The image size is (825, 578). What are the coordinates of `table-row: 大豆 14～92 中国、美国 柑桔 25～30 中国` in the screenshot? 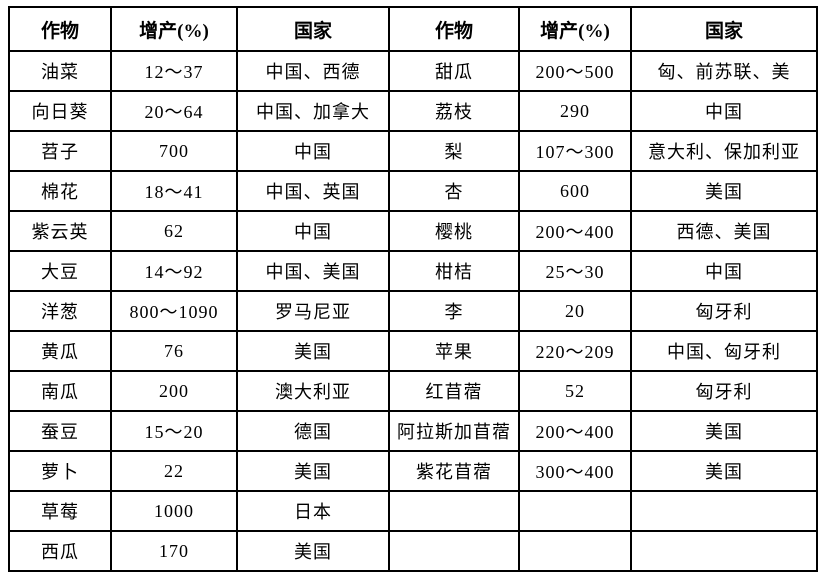 It's located at (413, 271).